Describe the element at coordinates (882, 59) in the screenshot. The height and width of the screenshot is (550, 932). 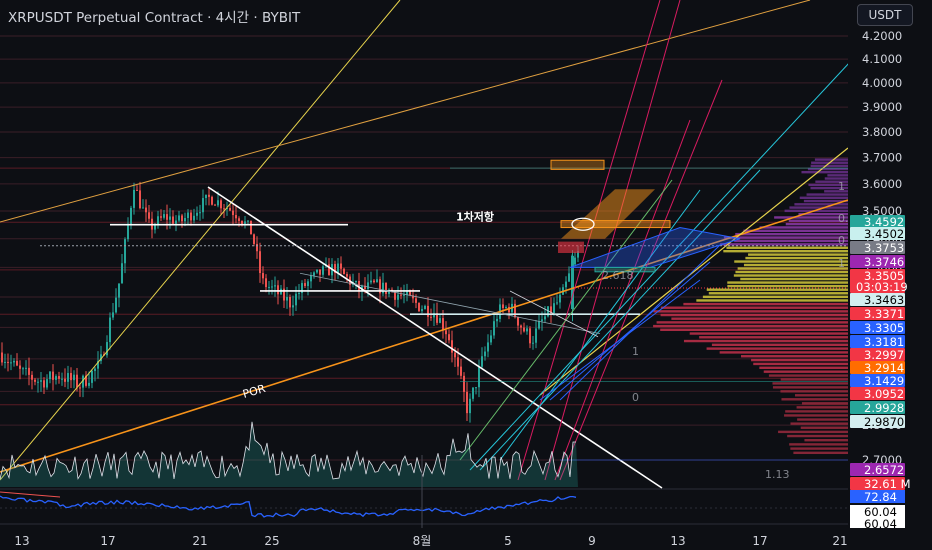
I see `price-tick-label: 4.1000` at that location.